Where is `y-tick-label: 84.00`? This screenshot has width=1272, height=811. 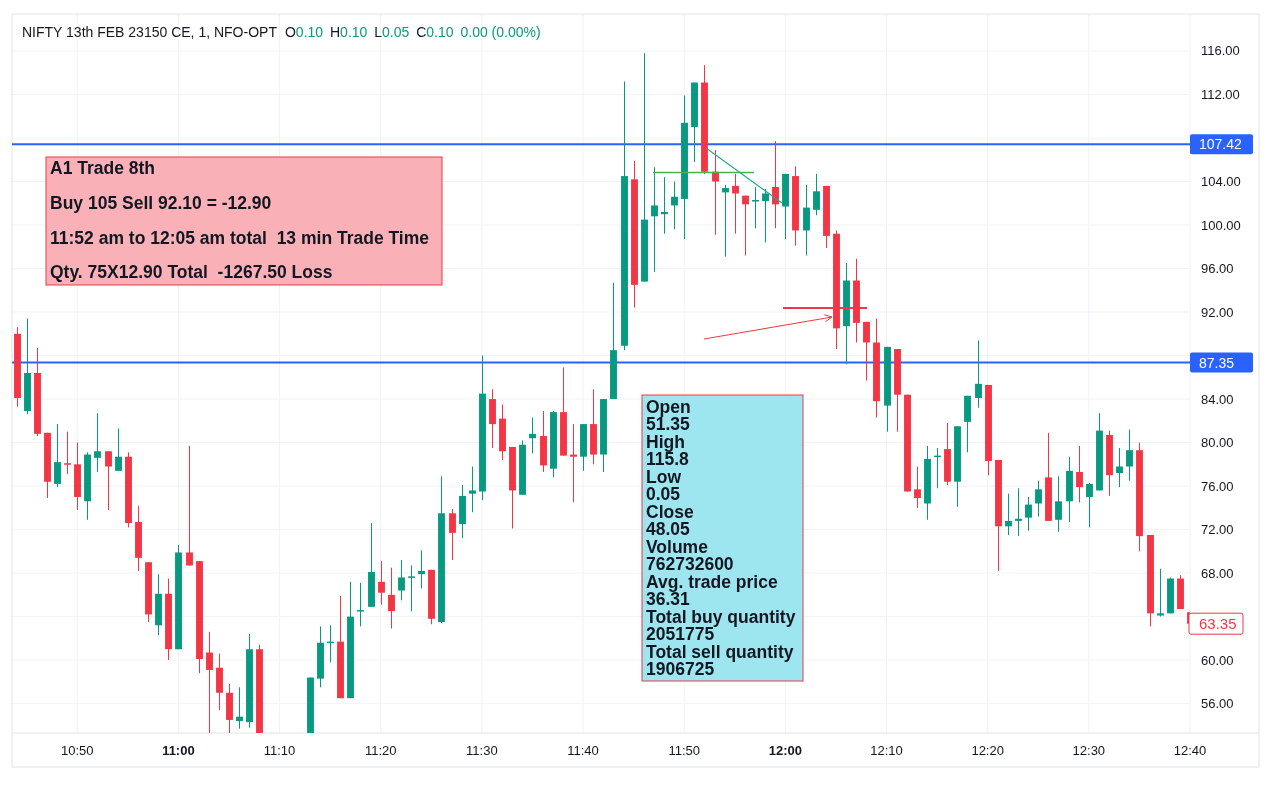 y-tick-label: 84.00 is located at coordinates (1217, 399).